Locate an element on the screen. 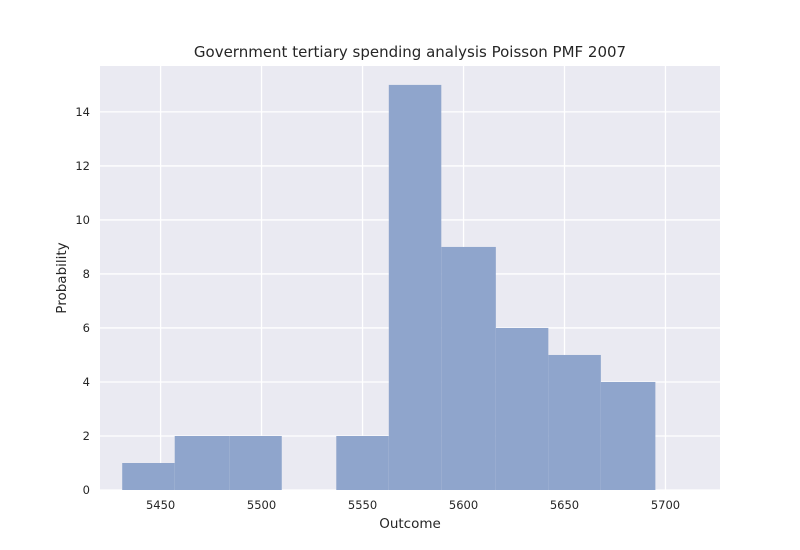 This screenshot has height=550, width=800. x-tick-label: 5450 is located at coordinates (160, 505).